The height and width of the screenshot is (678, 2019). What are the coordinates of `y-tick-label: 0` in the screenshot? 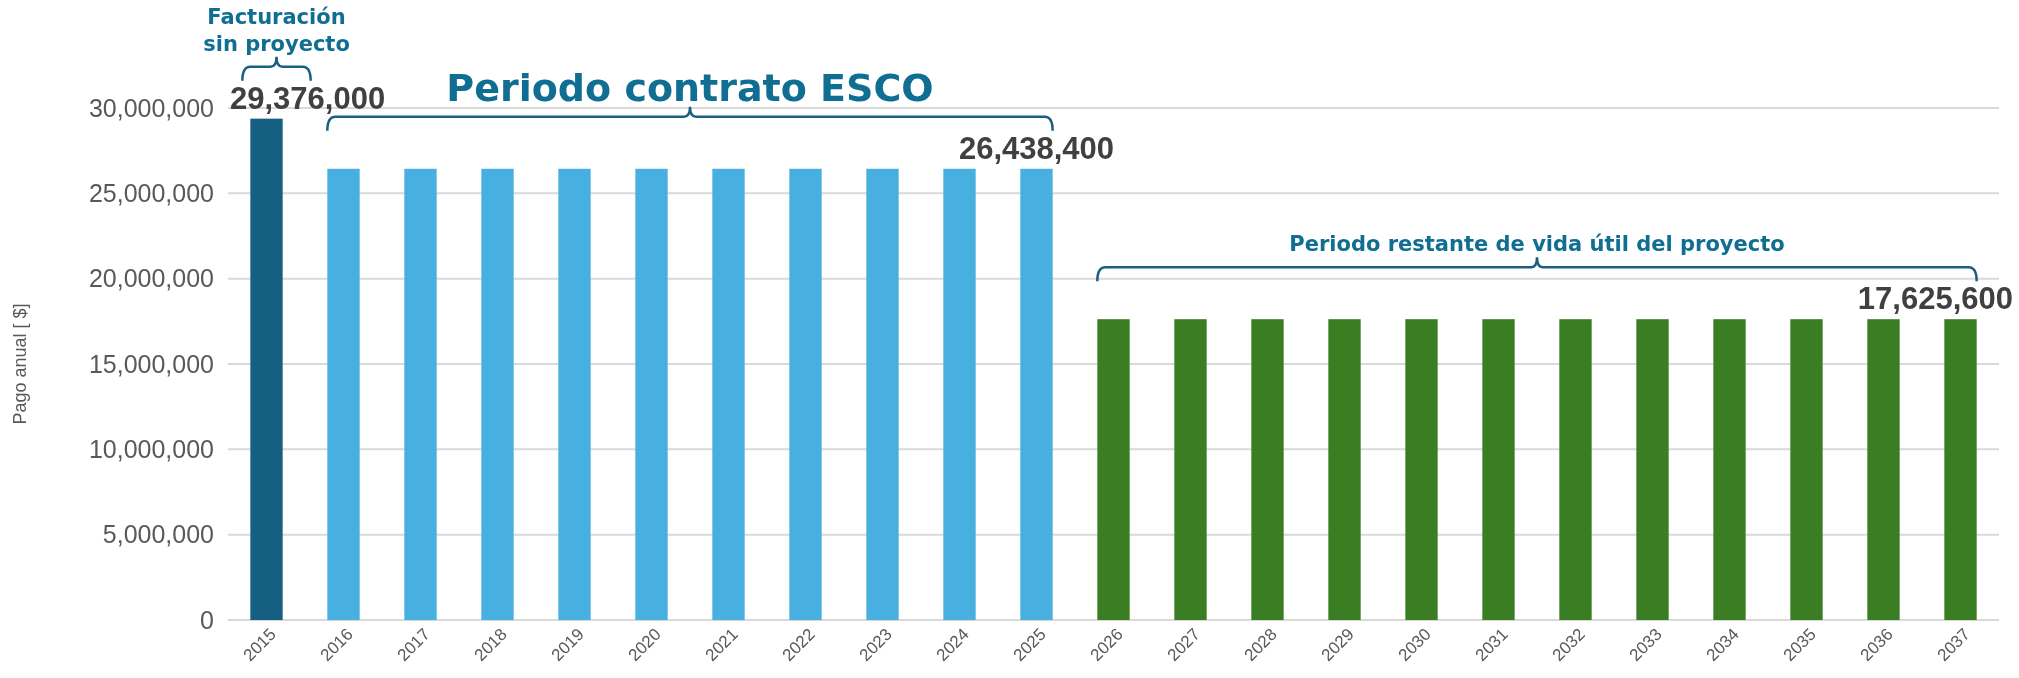 It's located at (207, 619).